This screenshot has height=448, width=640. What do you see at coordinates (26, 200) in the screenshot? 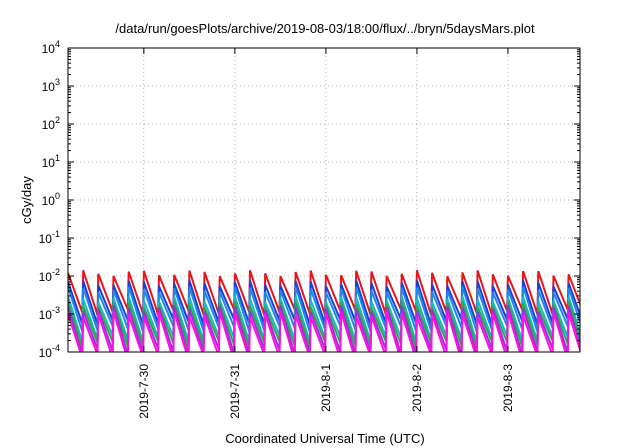
I see `y-axis-label: cGy/day` at bounding box center [26, 200].